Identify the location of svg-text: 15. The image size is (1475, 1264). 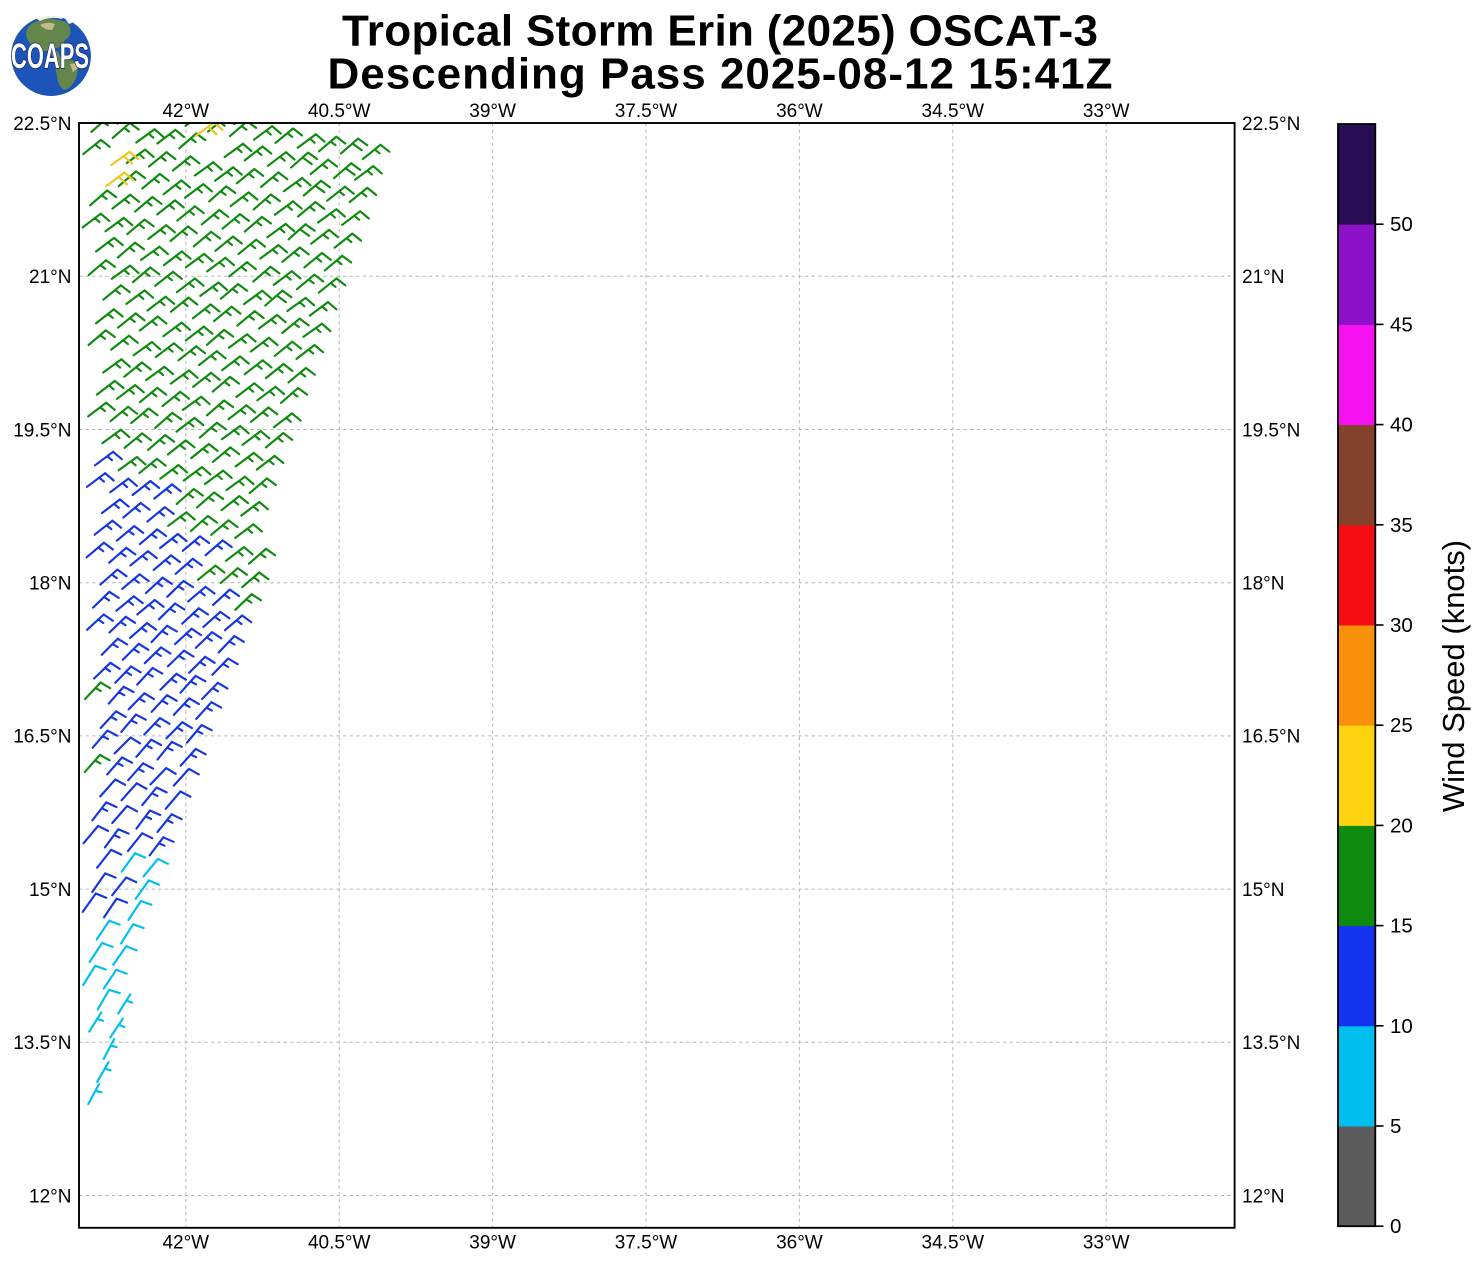
(1401, 926).